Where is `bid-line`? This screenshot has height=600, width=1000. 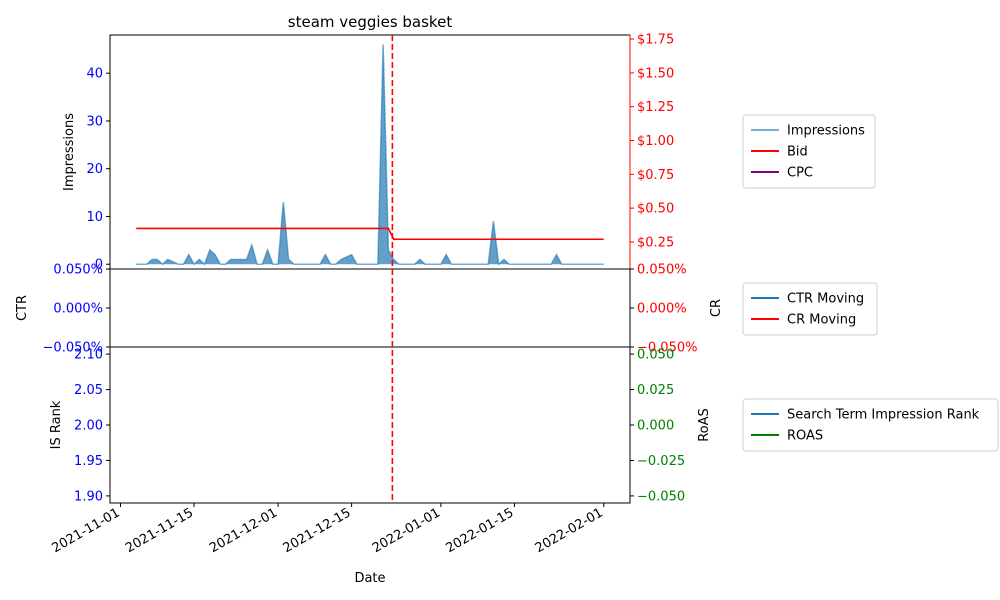
bid-line is located at coordinates (370, 234).